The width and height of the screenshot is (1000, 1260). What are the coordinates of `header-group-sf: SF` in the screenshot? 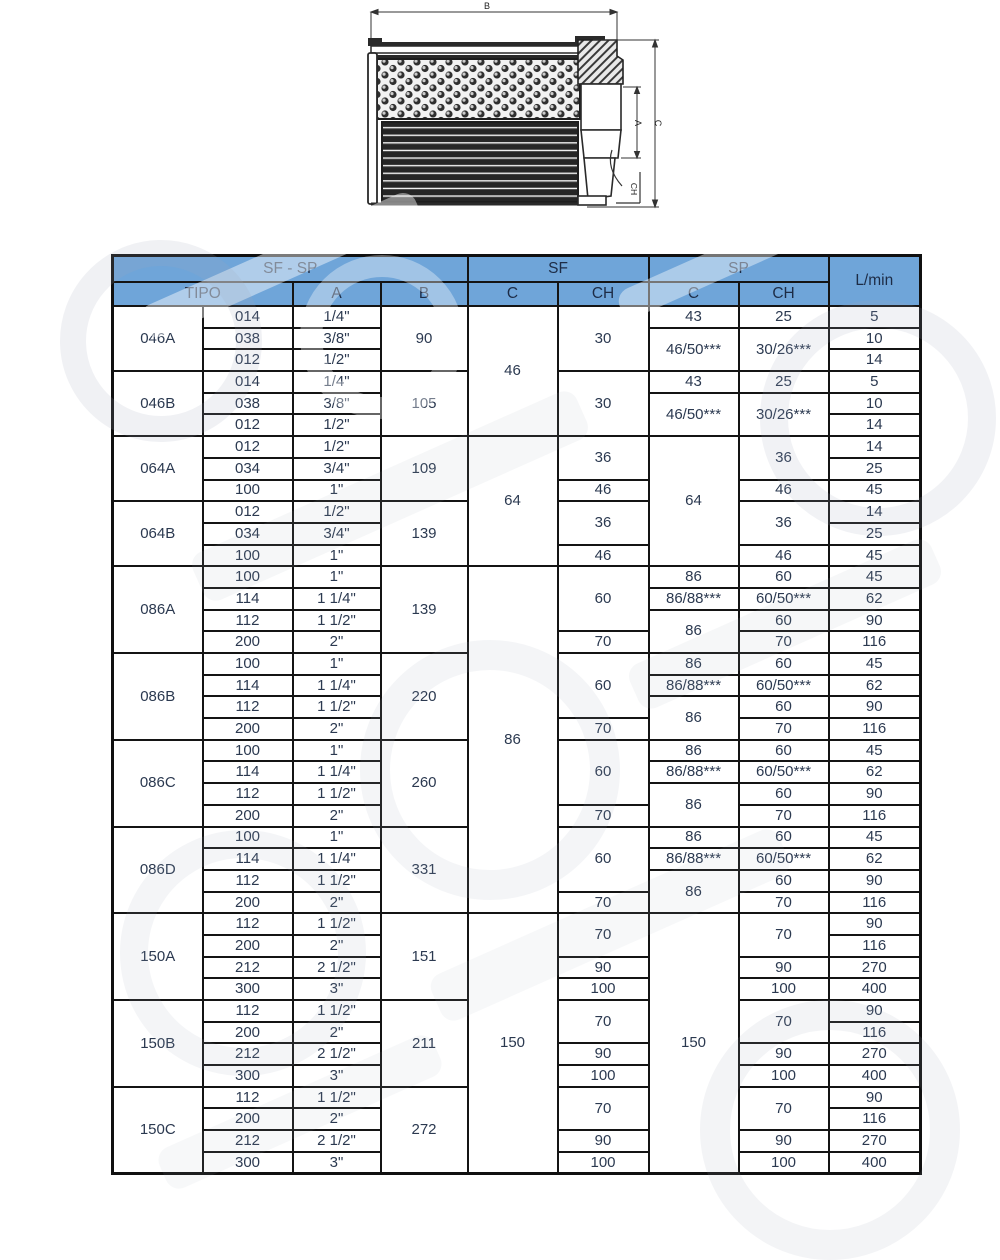 It's located at (558, 268).